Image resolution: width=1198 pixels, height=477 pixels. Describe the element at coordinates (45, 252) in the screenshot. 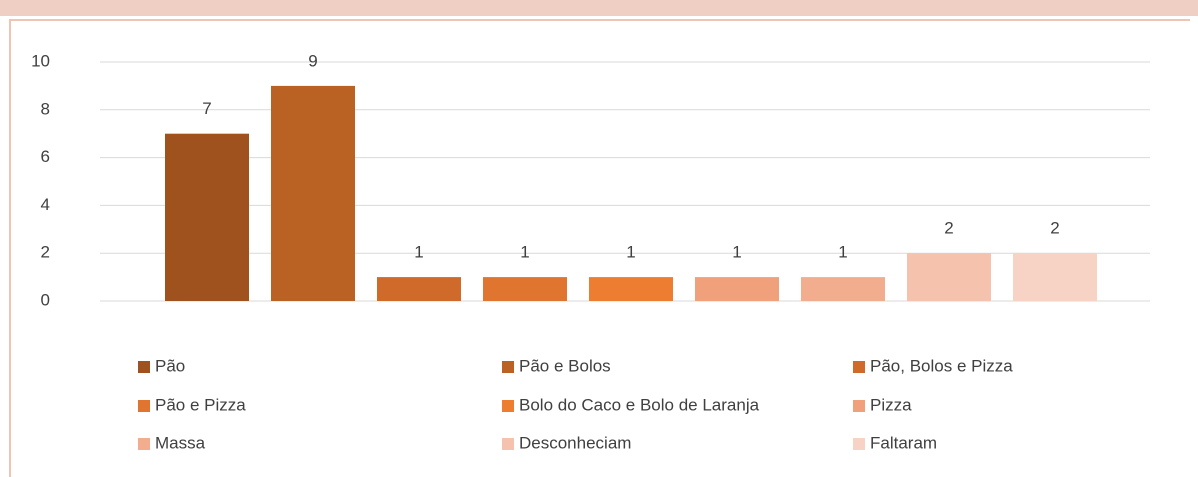

I see `y-tick-label: 2` at that location.